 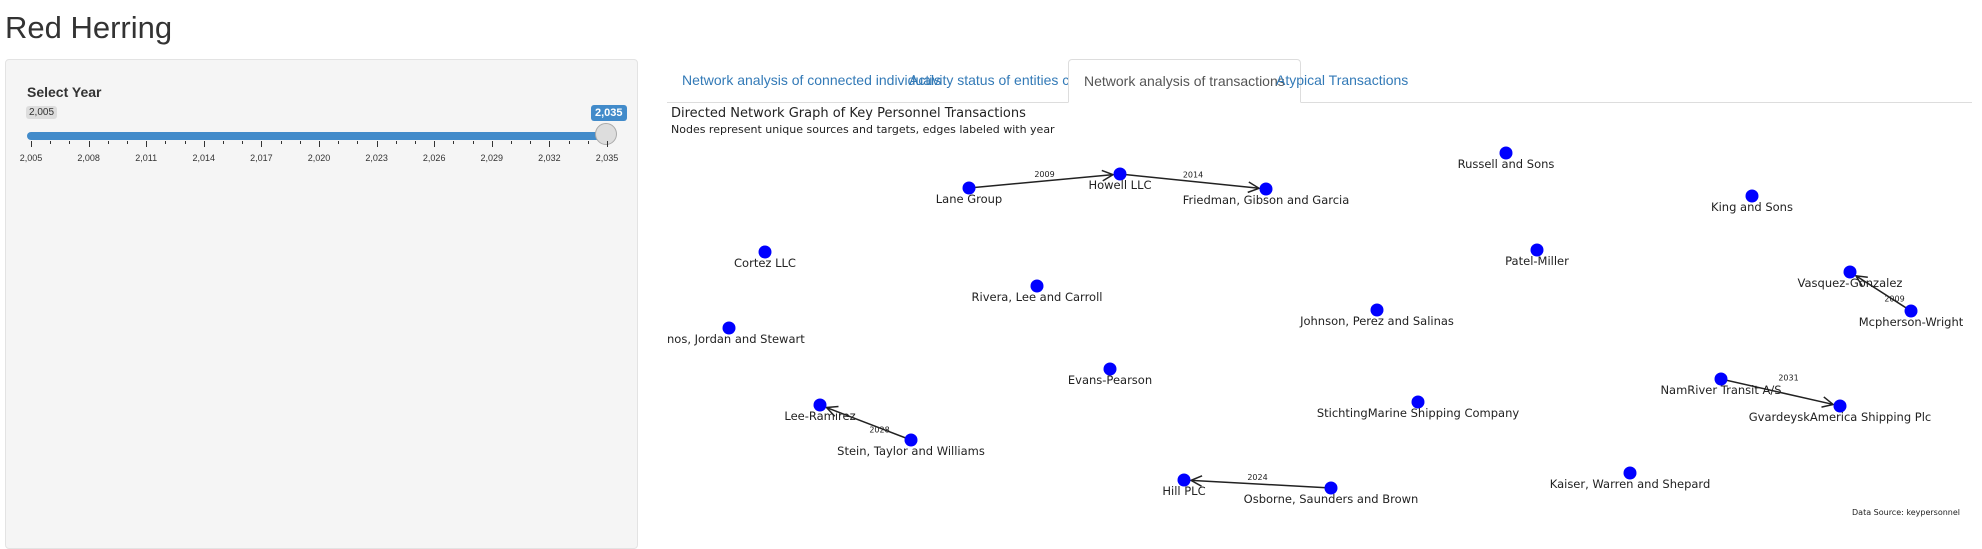 I want to click on edge-year-label: 2014, so click(x=1193, y=175).